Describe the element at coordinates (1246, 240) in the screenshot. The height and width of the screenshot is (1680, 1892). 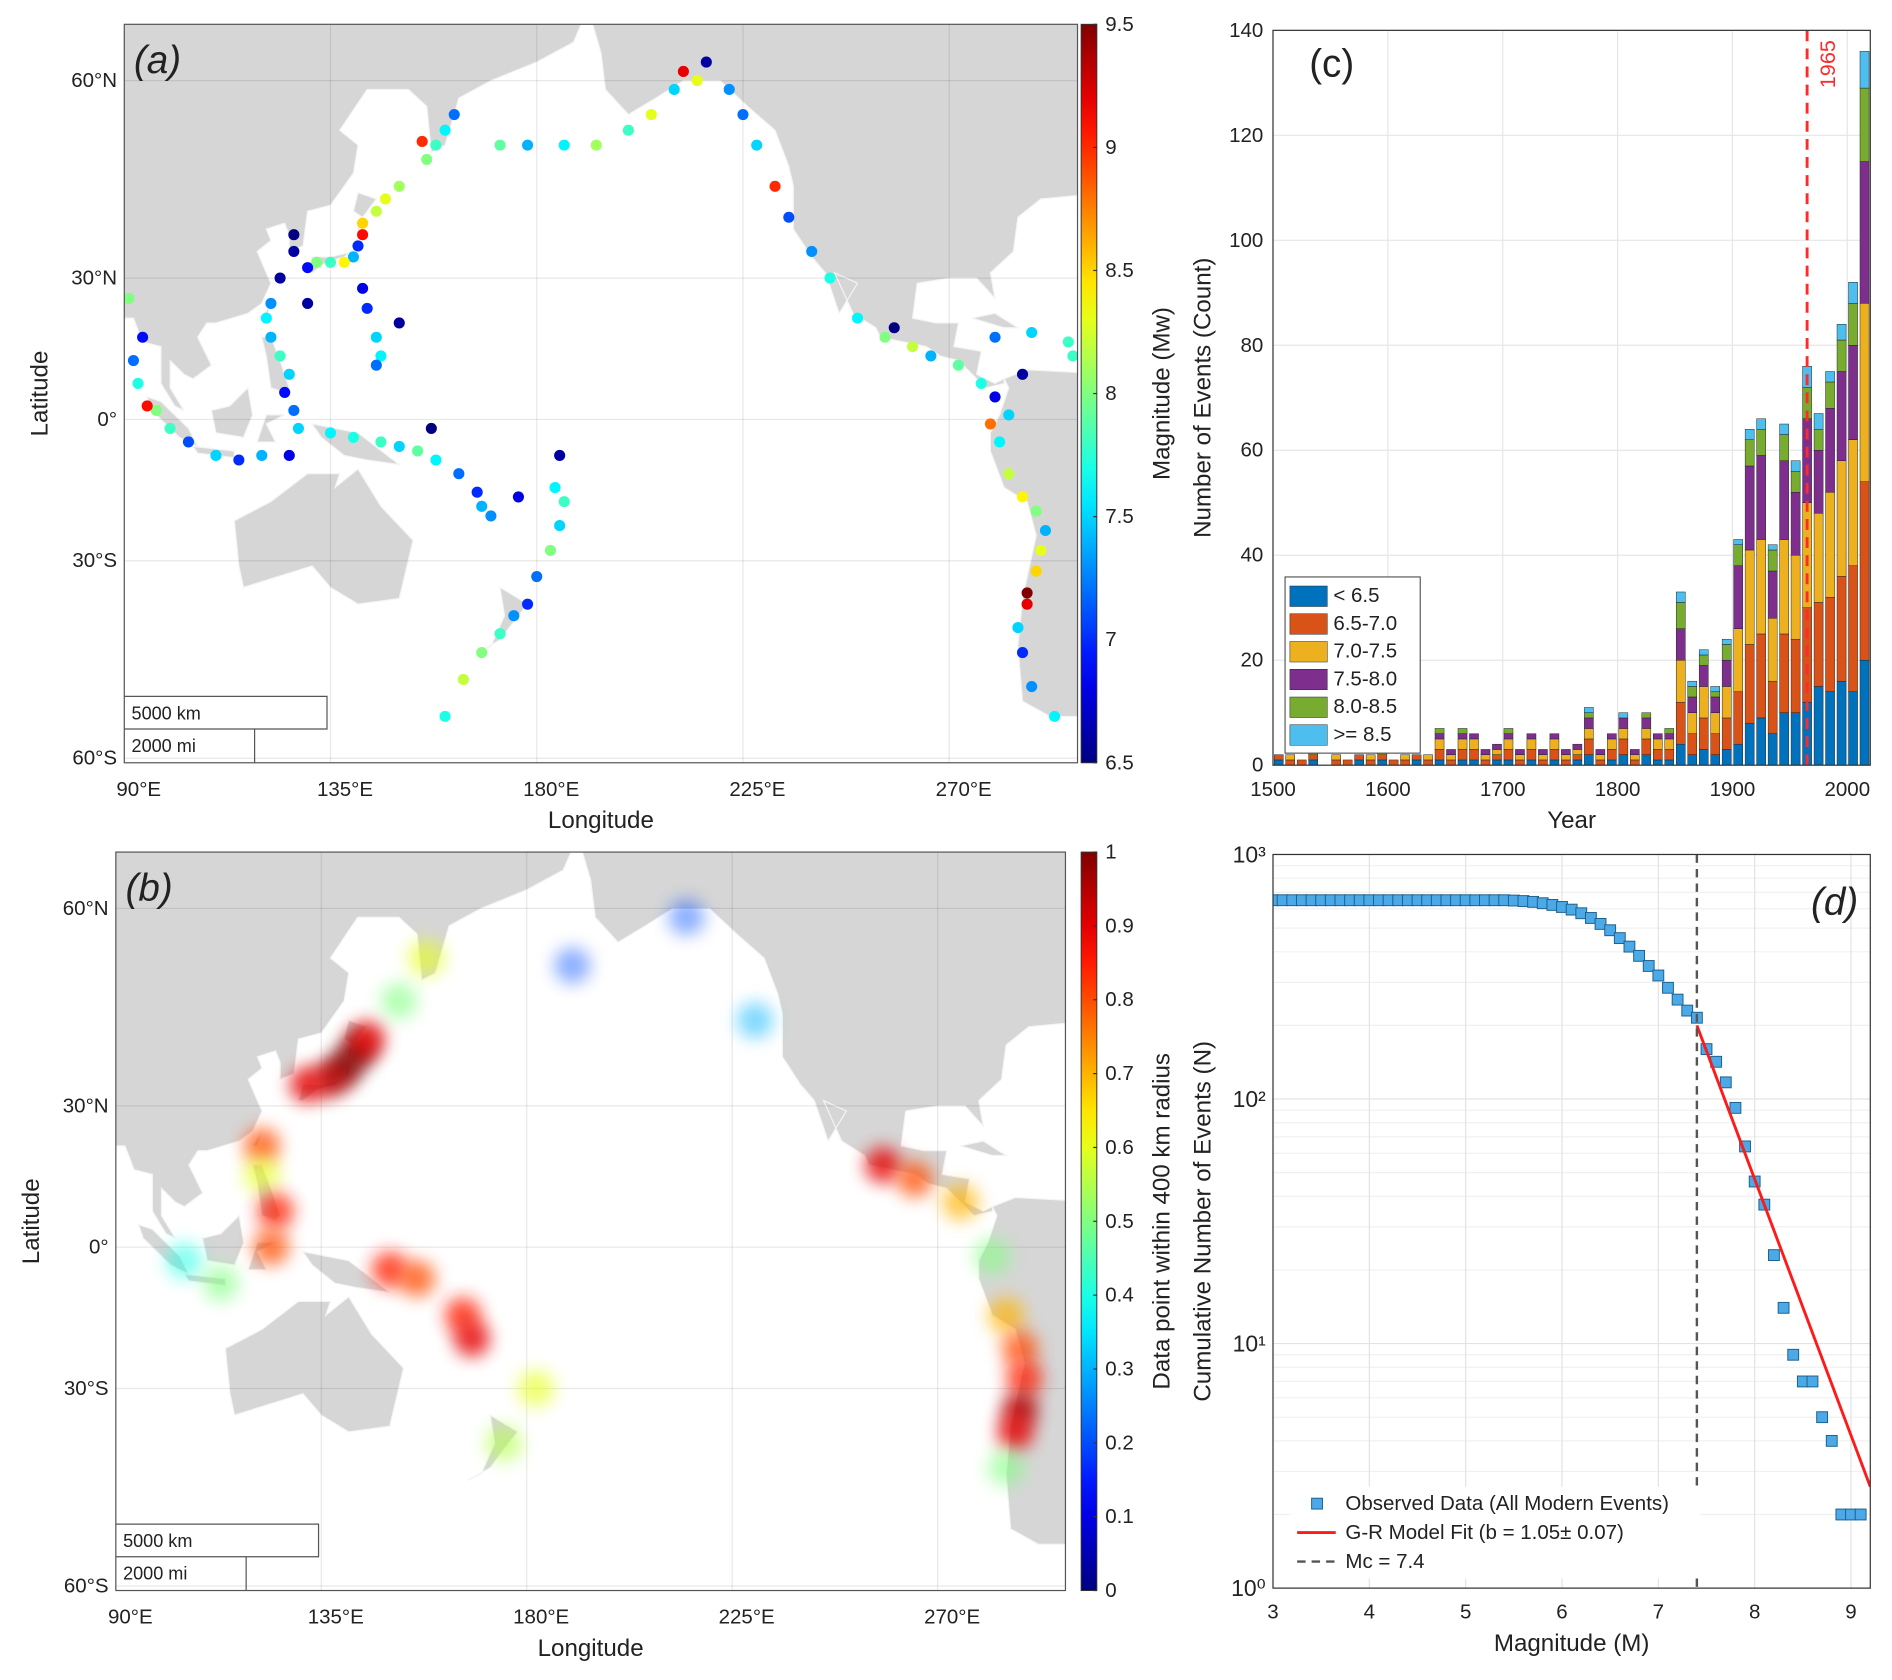
I see `y-tick-label: 100` at that location.